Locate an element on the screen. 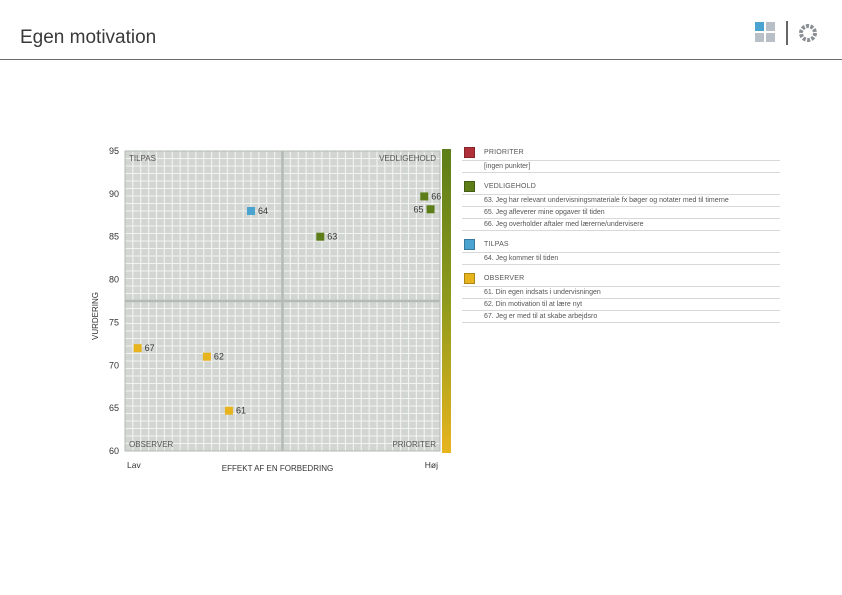 This screenshot has width=842, height=595. legend-header: PRIORITER is located at coordinates (621, 153).